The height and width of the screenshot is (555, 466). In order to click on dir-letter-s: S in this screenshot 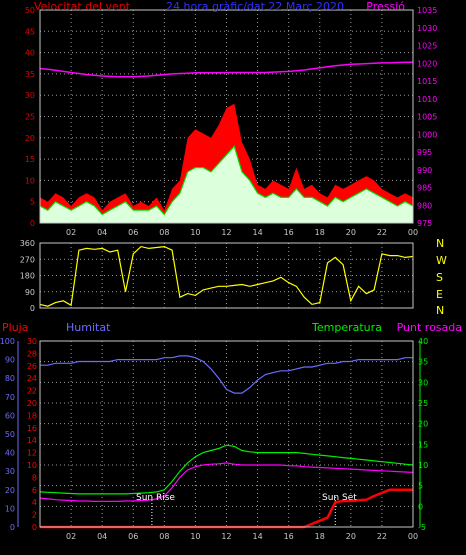, I will do `click(439, 277)`.